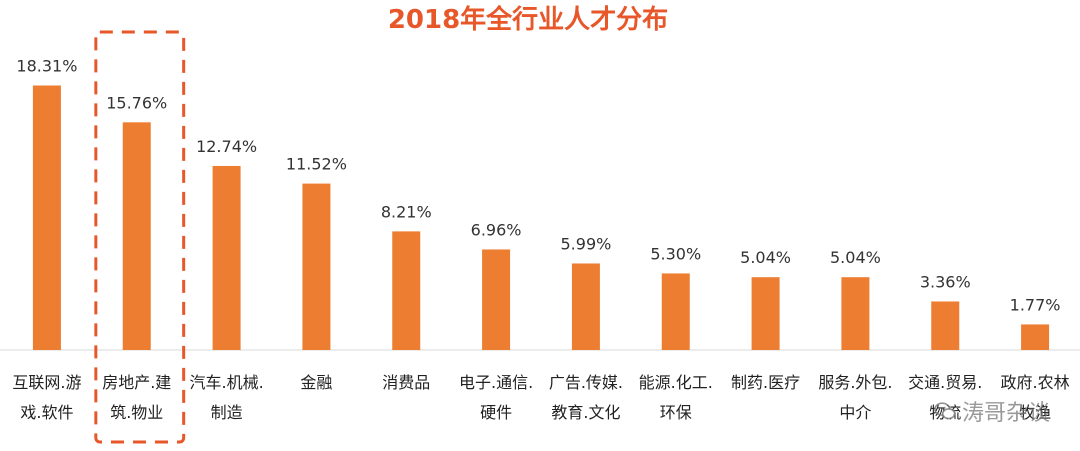 This screenshot has height=451, width=1080. Describe the element at coordinates (227, 412) in the screenshot. I see `tick-label: 制造` at that location.